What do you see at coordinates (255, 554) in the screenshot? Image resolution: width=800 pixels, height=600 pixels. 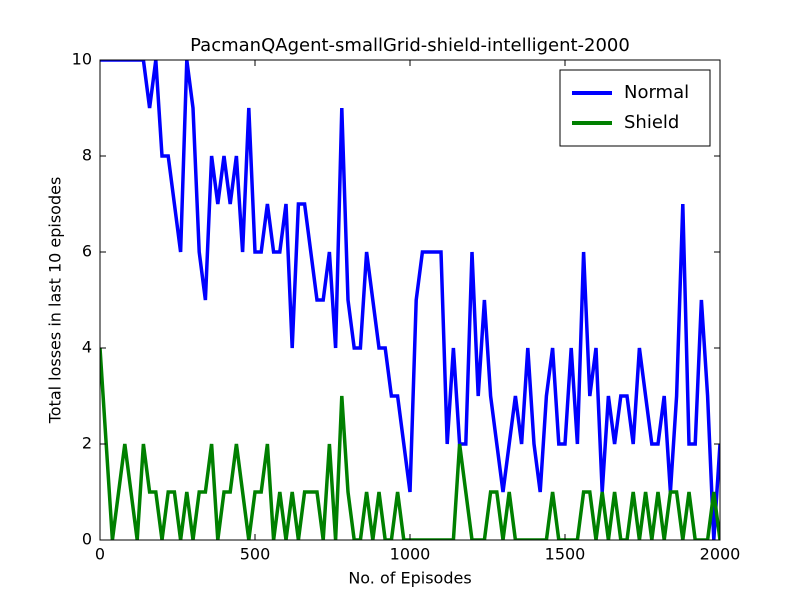 I see `x-tick-label: 500` at bounding box center [255, 554].